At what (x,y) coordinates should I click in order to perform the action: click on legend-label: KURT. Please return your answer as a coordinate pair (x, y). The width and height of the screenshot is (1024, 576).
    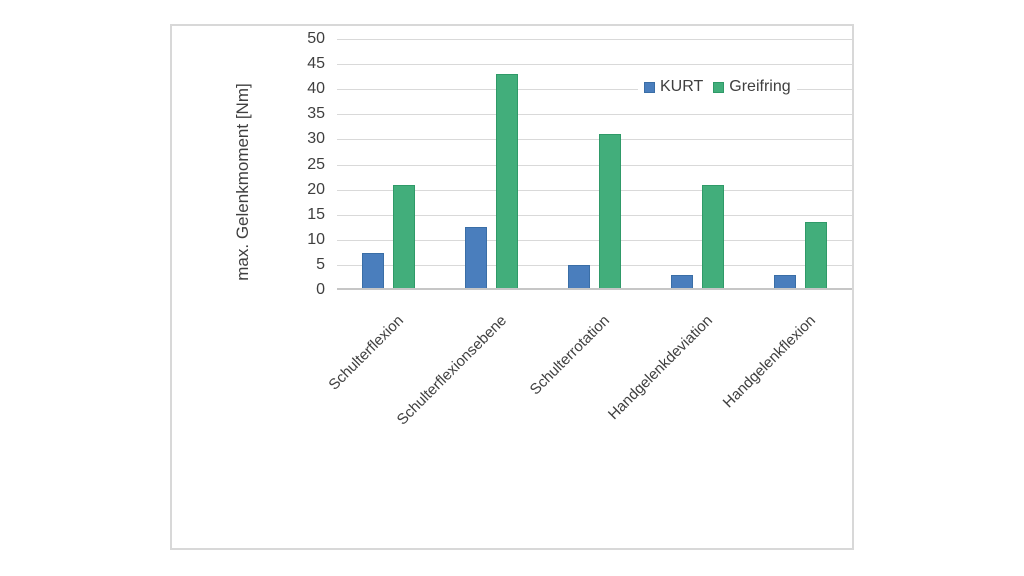
    Looking at the image, I should click on (682, 86).